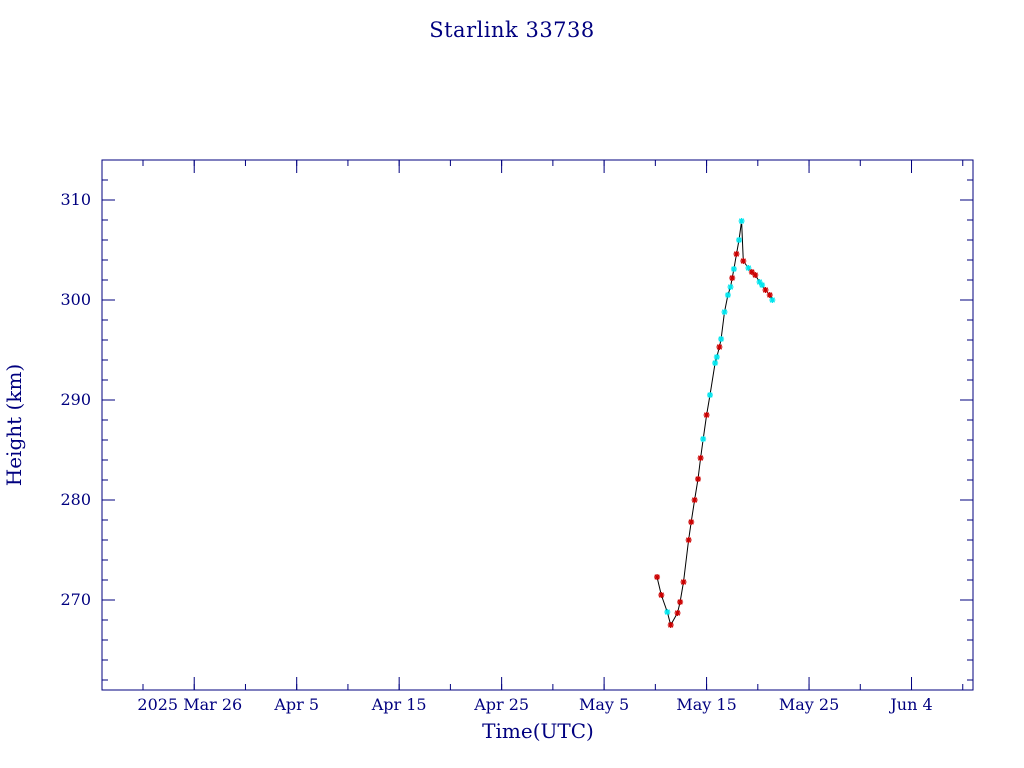 This screenshot has width=1024, height=768. I want to click on x-tick-label: Apr 25, so click(501, 704).